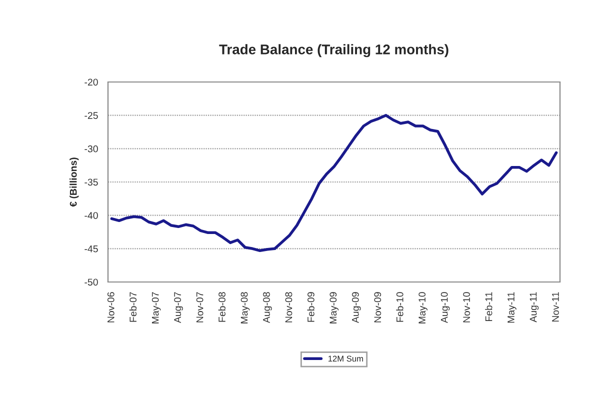 The image size is (607, 417). Describe the element at coordinates (310, 307) in the screenshot. I see `x-tick-label: Feb-09` at that location.